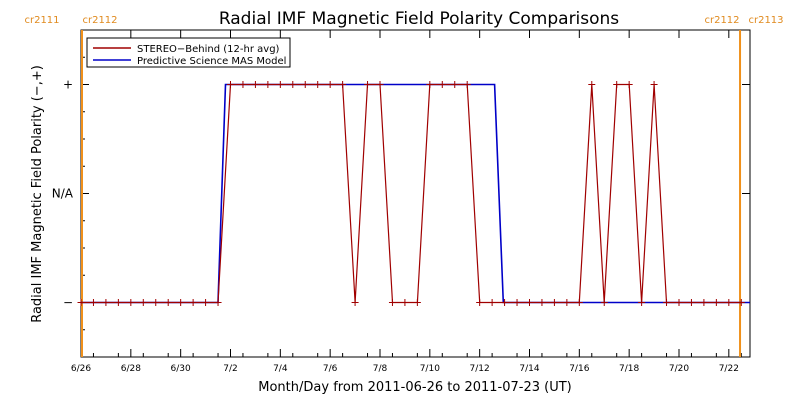  I want to click on legend-label-stereo: STEREO−Behind (12-hr avg), so click(208, 49).